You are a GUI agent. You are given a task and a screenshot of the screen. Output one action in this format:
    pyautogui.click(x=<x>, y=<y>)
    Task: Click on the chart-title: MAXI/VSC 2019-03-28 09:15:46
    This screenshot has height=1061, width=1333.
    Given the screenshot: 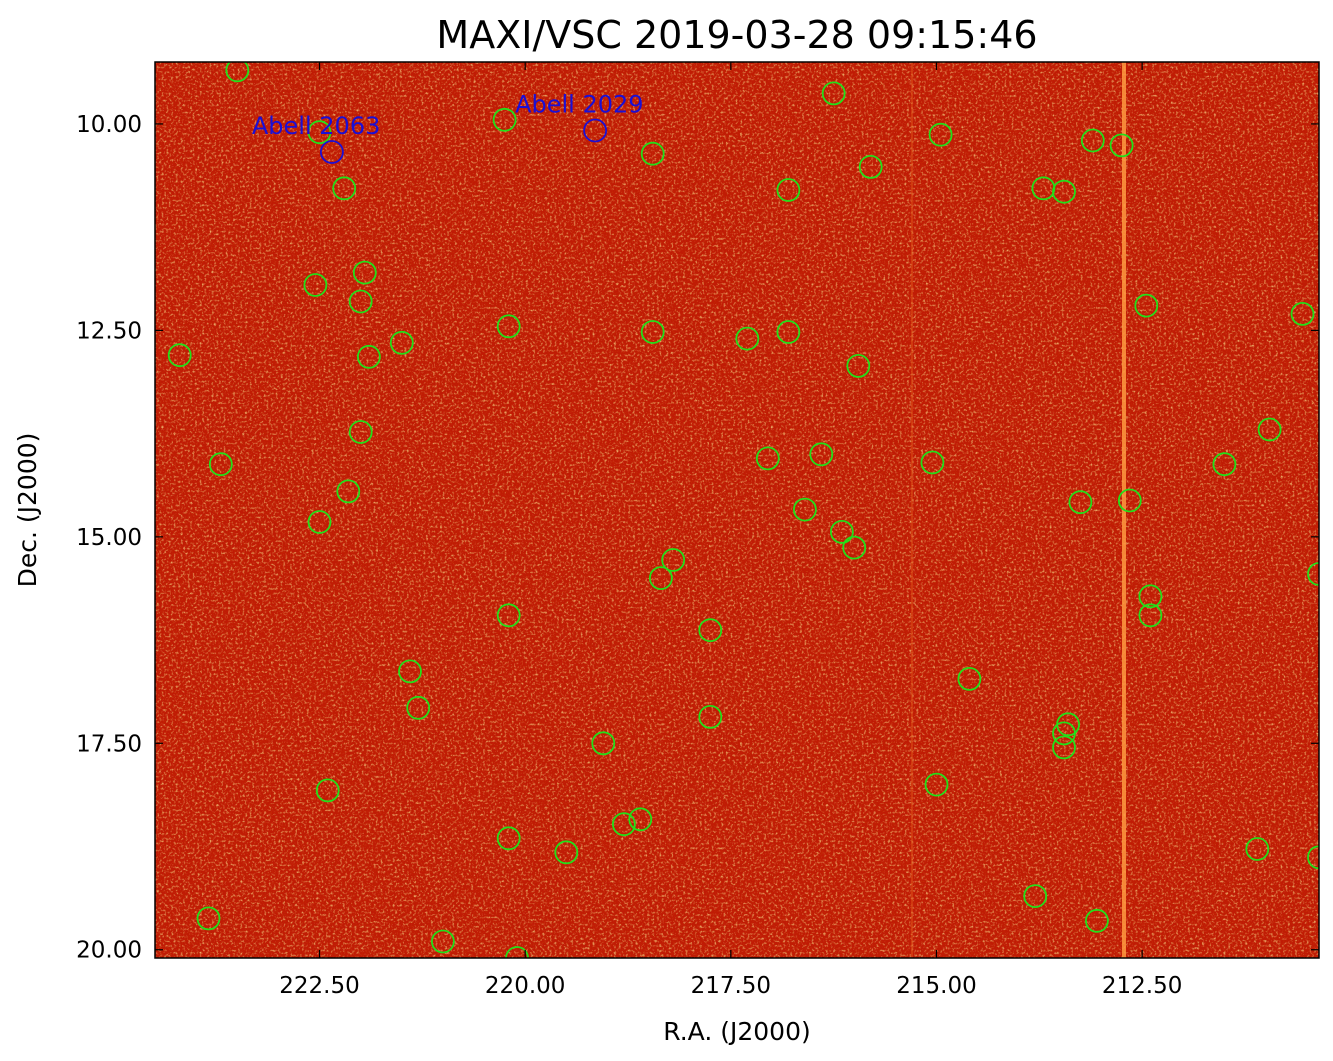 What is the action you would take?
    pyautogui.click(x=736, y=35)
    